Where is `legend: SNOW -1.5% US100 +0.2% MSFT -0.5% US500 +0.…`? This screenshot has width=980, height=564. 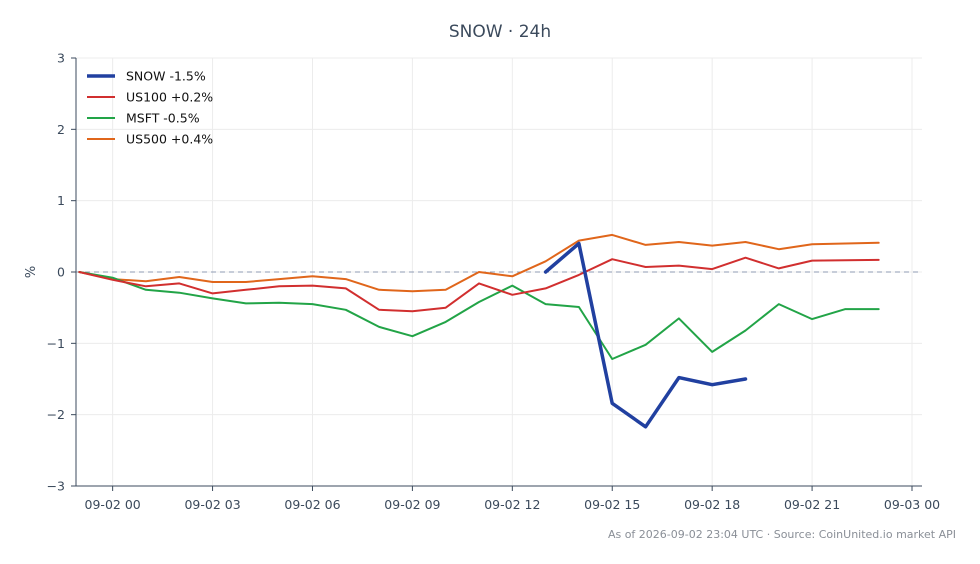 legend: SNOW -1.5% US100 +0.2% MSFT -0.5% US500 +0.… is located at coordinates (150, 108).